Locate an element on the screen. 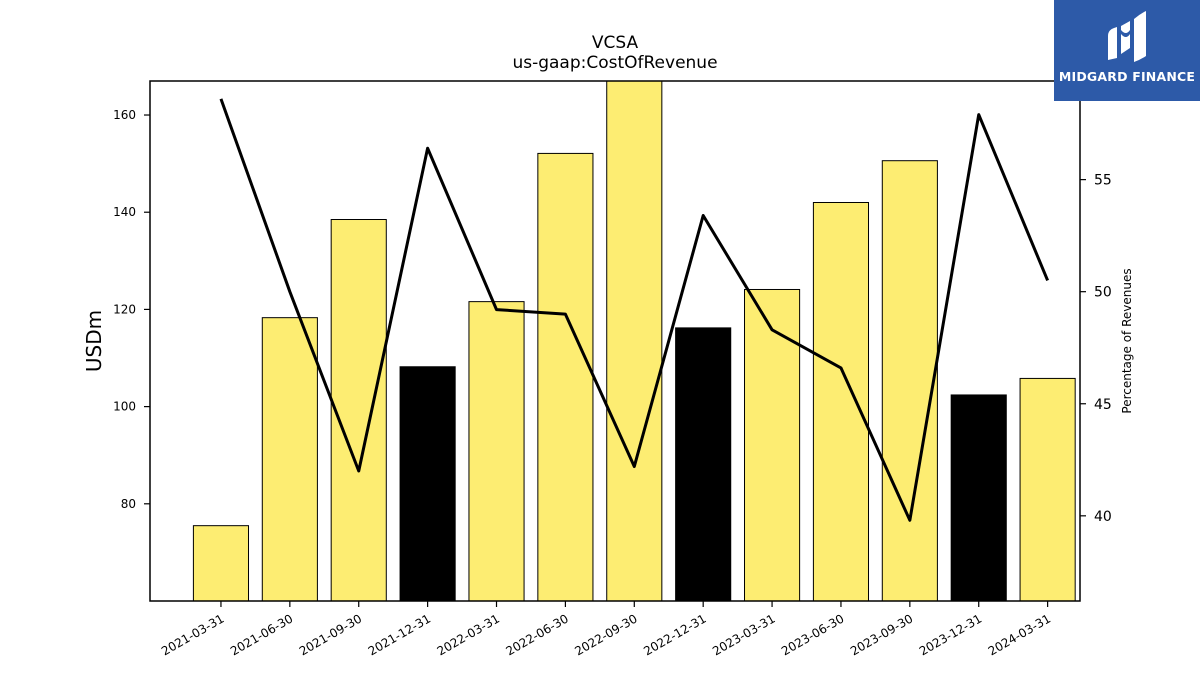  y-tick-label-left: 140 is located at coordinates (124, 212).